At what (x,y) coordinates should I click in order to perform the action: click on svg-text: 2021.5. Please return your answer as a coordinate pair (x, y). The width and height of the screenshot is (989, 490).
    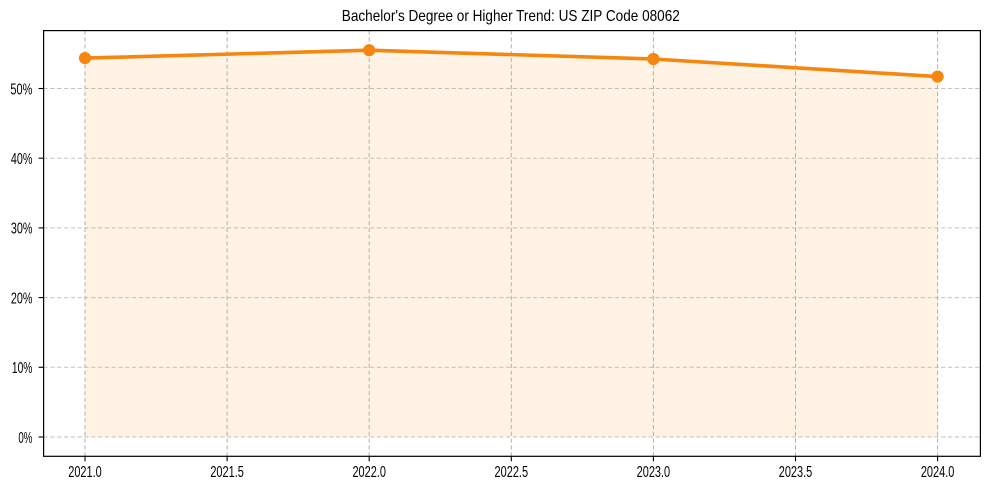
    Looking at the image, I should click on (227, 472).